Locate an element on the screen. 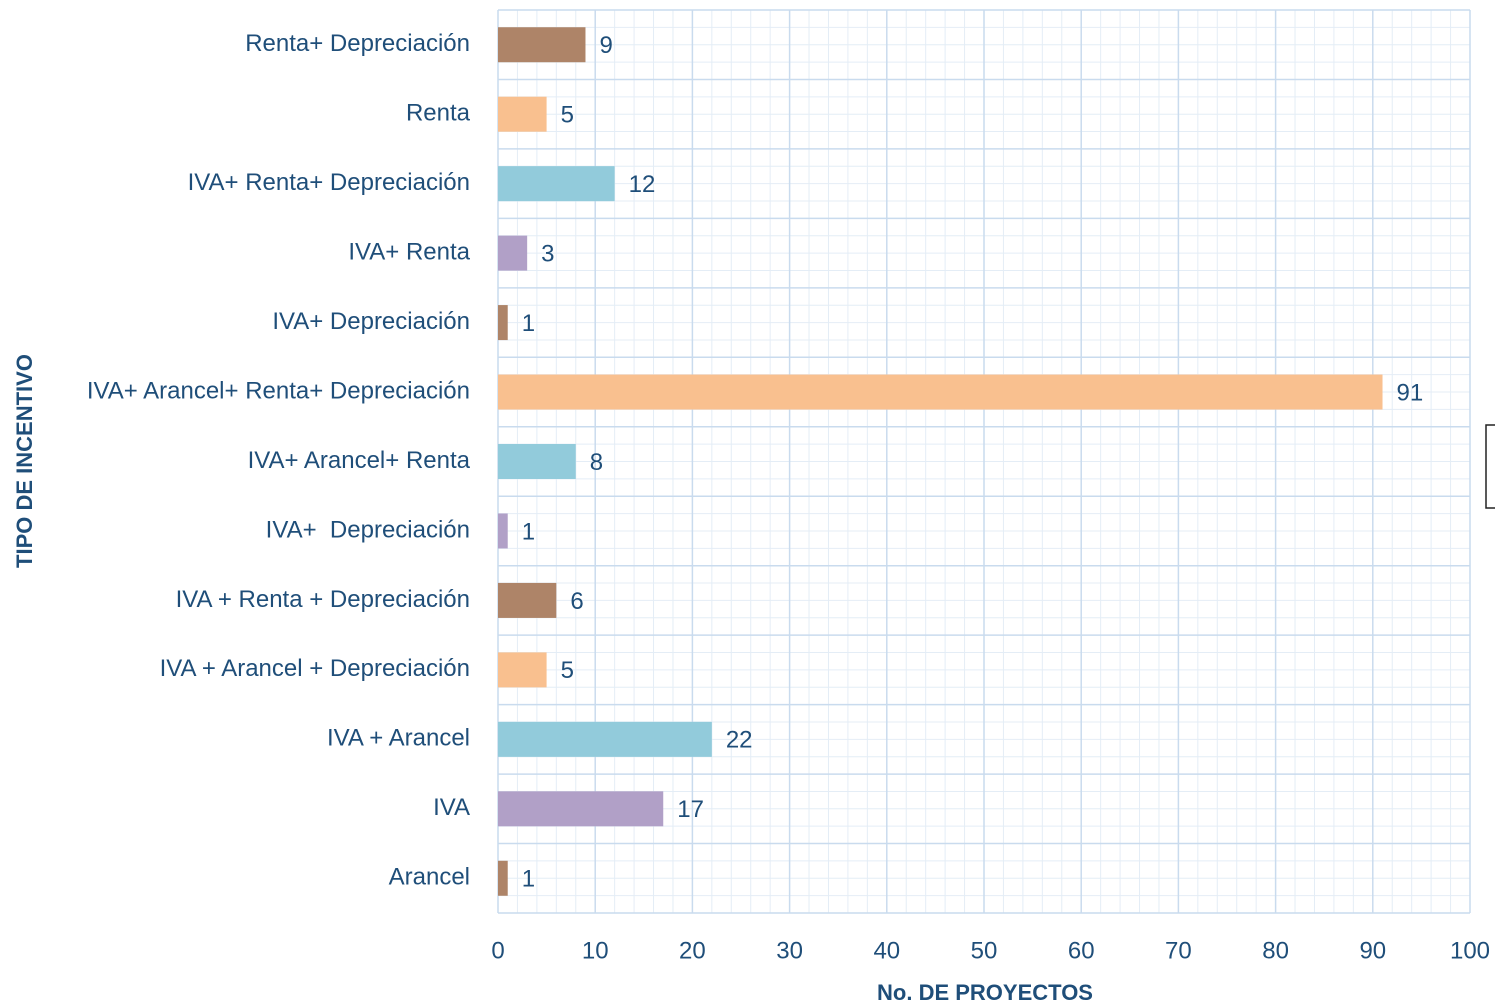  x-tick-label: 70 is located at coordinates (1178, 950).